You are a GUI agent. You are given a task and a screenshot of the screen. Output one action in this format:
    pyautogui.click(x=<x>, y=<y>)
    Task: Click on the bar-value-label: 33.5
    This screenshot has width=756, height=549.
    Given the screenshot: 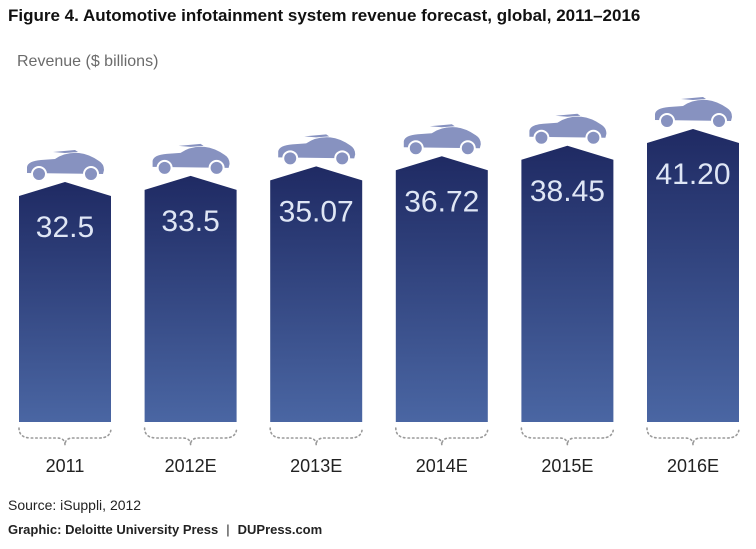 What is the action you would take?
    pyautogui.click(x=190, y=221)
    